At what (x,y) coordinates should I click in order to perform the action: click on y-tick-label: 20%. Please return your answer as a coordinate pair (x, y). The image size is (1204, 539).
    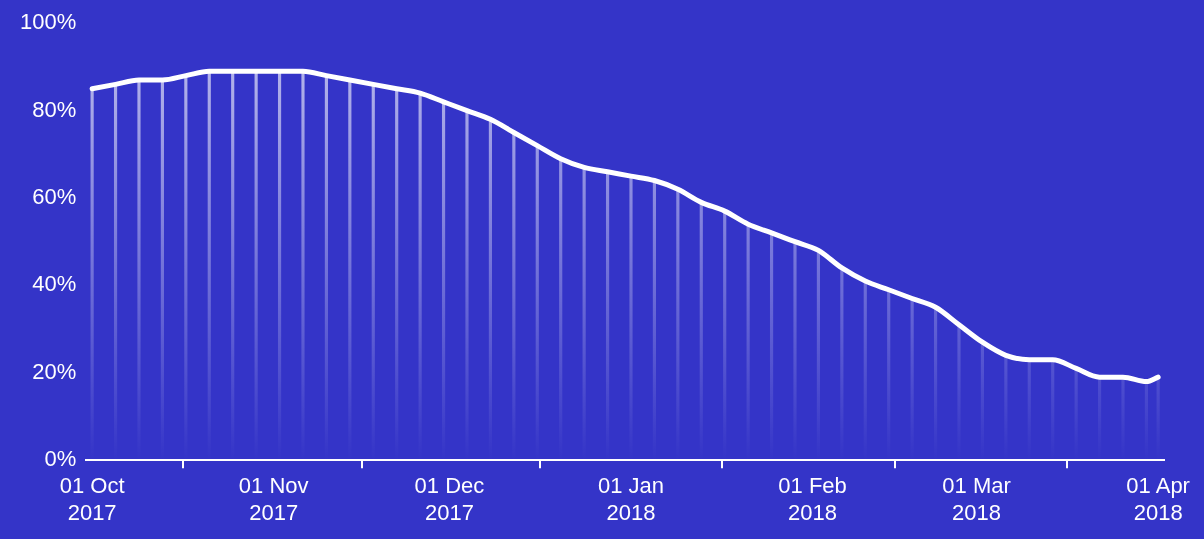
    Looking at the image, I should click on (54, 371).